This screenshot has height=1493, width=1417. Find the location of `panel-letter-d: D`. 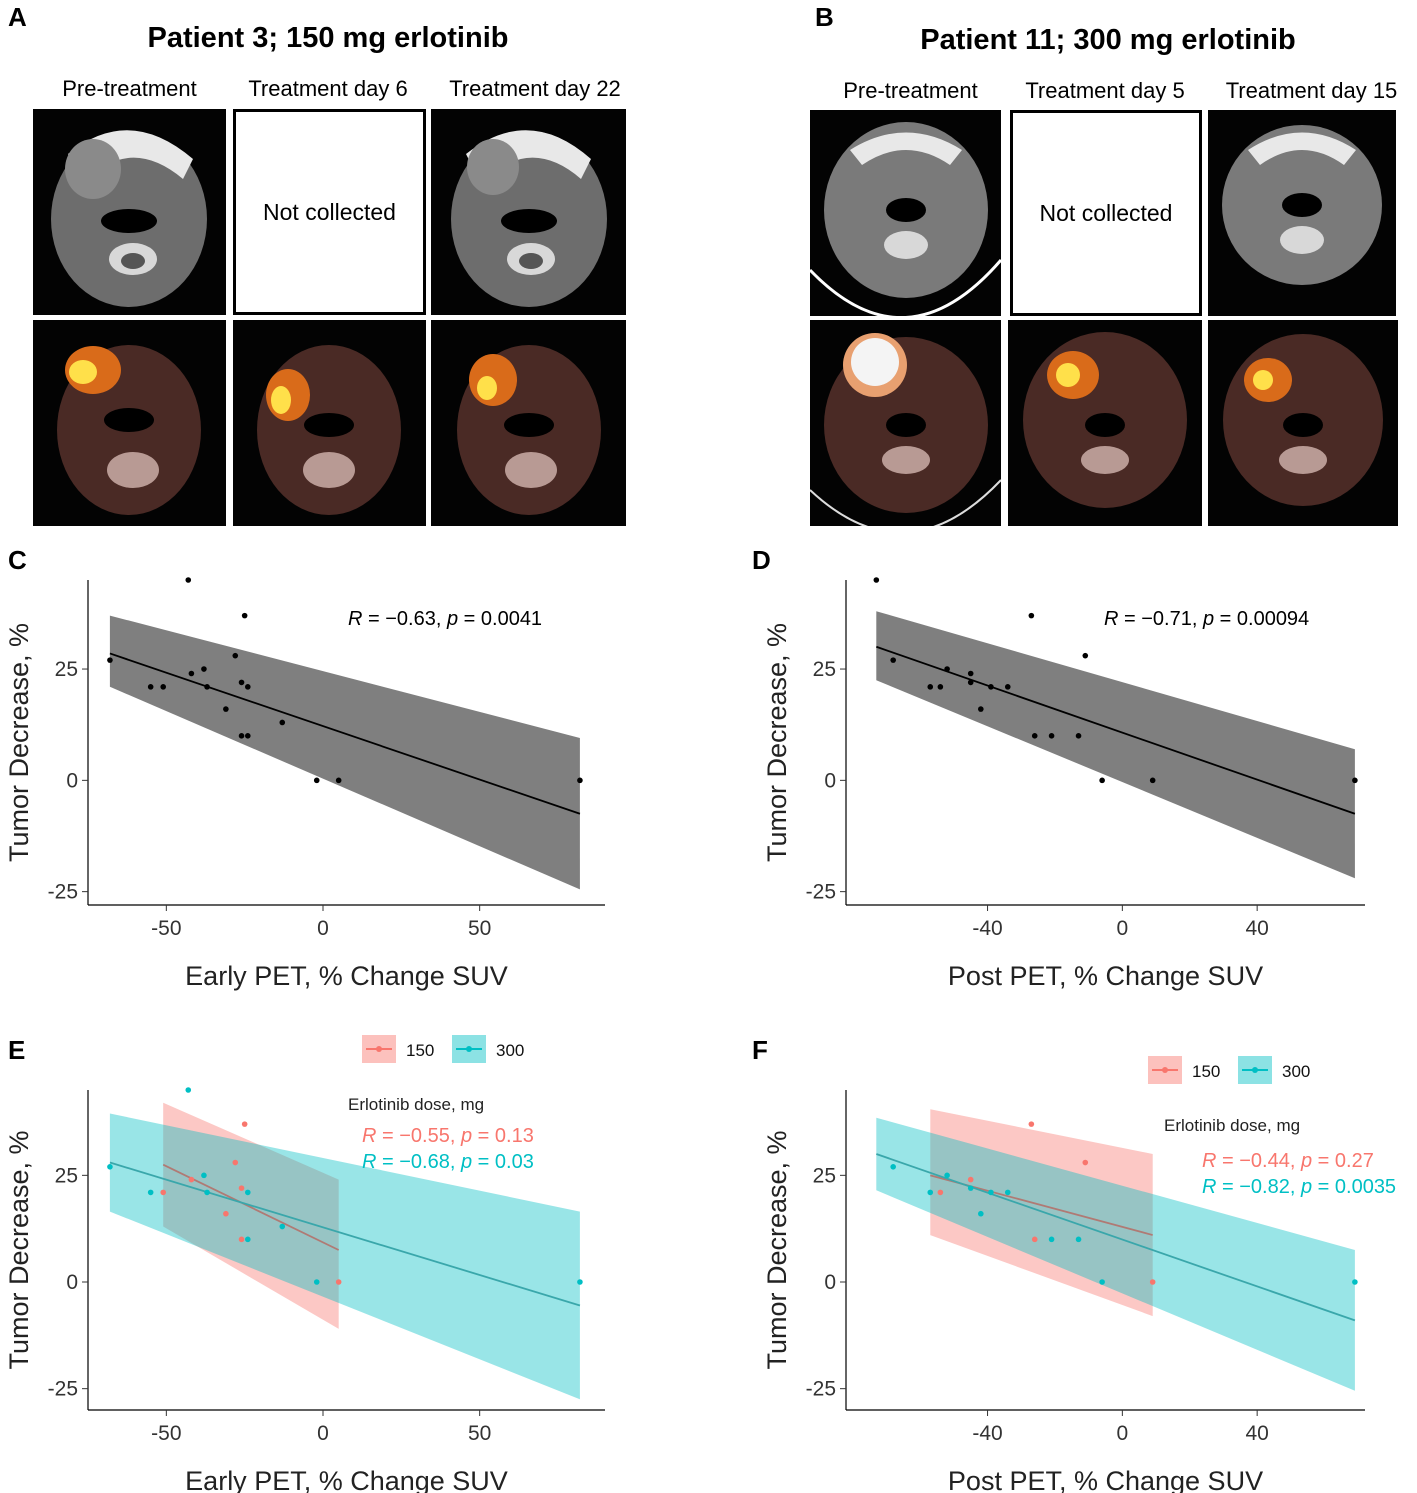

panel-letter-d: D is located at coordinates (761, 560).